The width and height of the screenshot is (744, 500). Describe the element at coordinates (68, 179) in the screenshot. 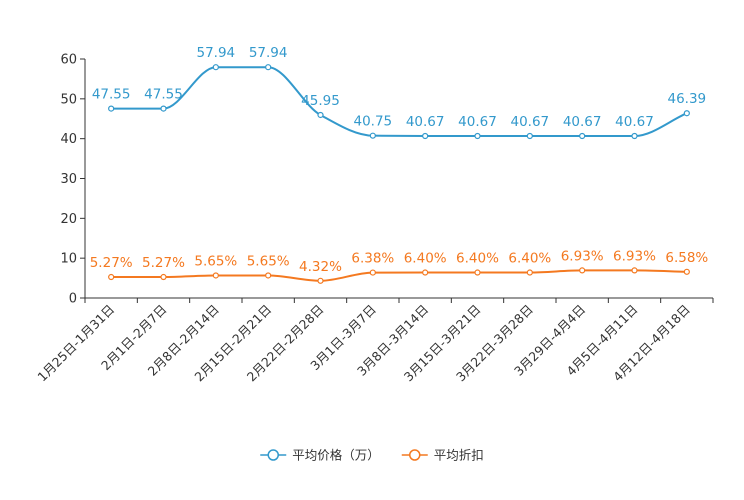

I see `y-tick-label: 30` at that location.